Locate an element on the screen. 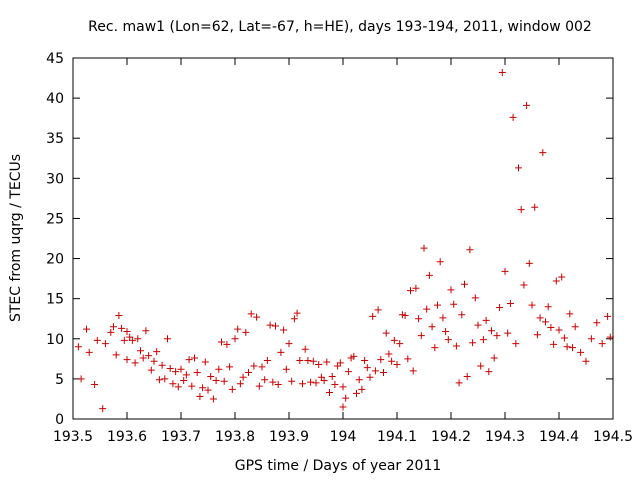  x-axis-label: GPS time / Days of year 2011 is located at coordinates (338, 466).